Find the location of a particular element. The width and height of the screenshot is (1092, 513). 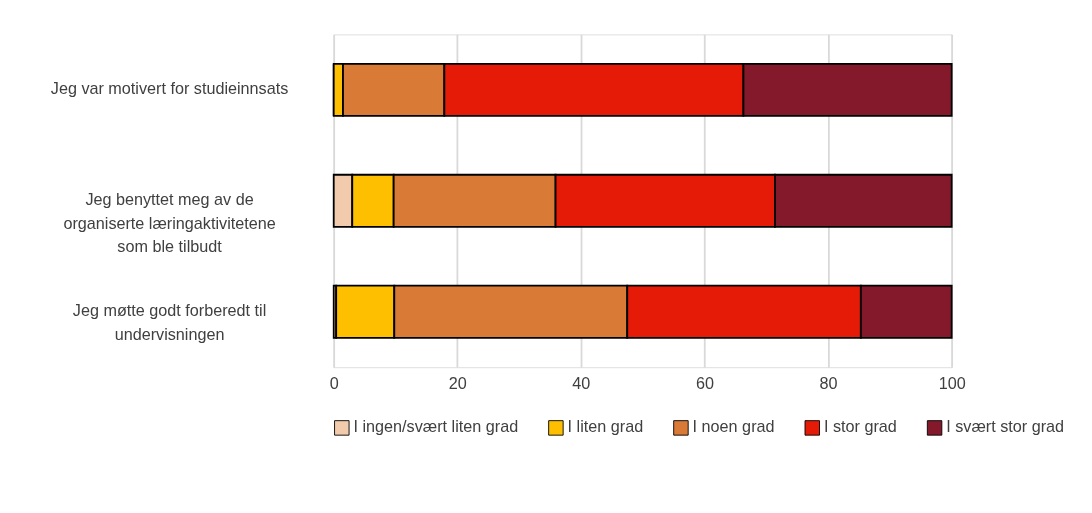

y-tick-label: Jeg var motivert for studieinnsats is located at coordinates (169, 88).